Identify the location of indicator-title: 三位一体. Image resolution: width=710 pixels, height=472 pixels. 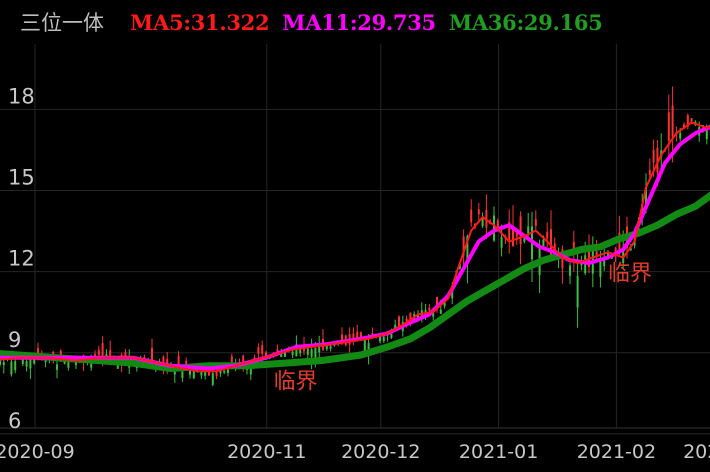
(62, 23).